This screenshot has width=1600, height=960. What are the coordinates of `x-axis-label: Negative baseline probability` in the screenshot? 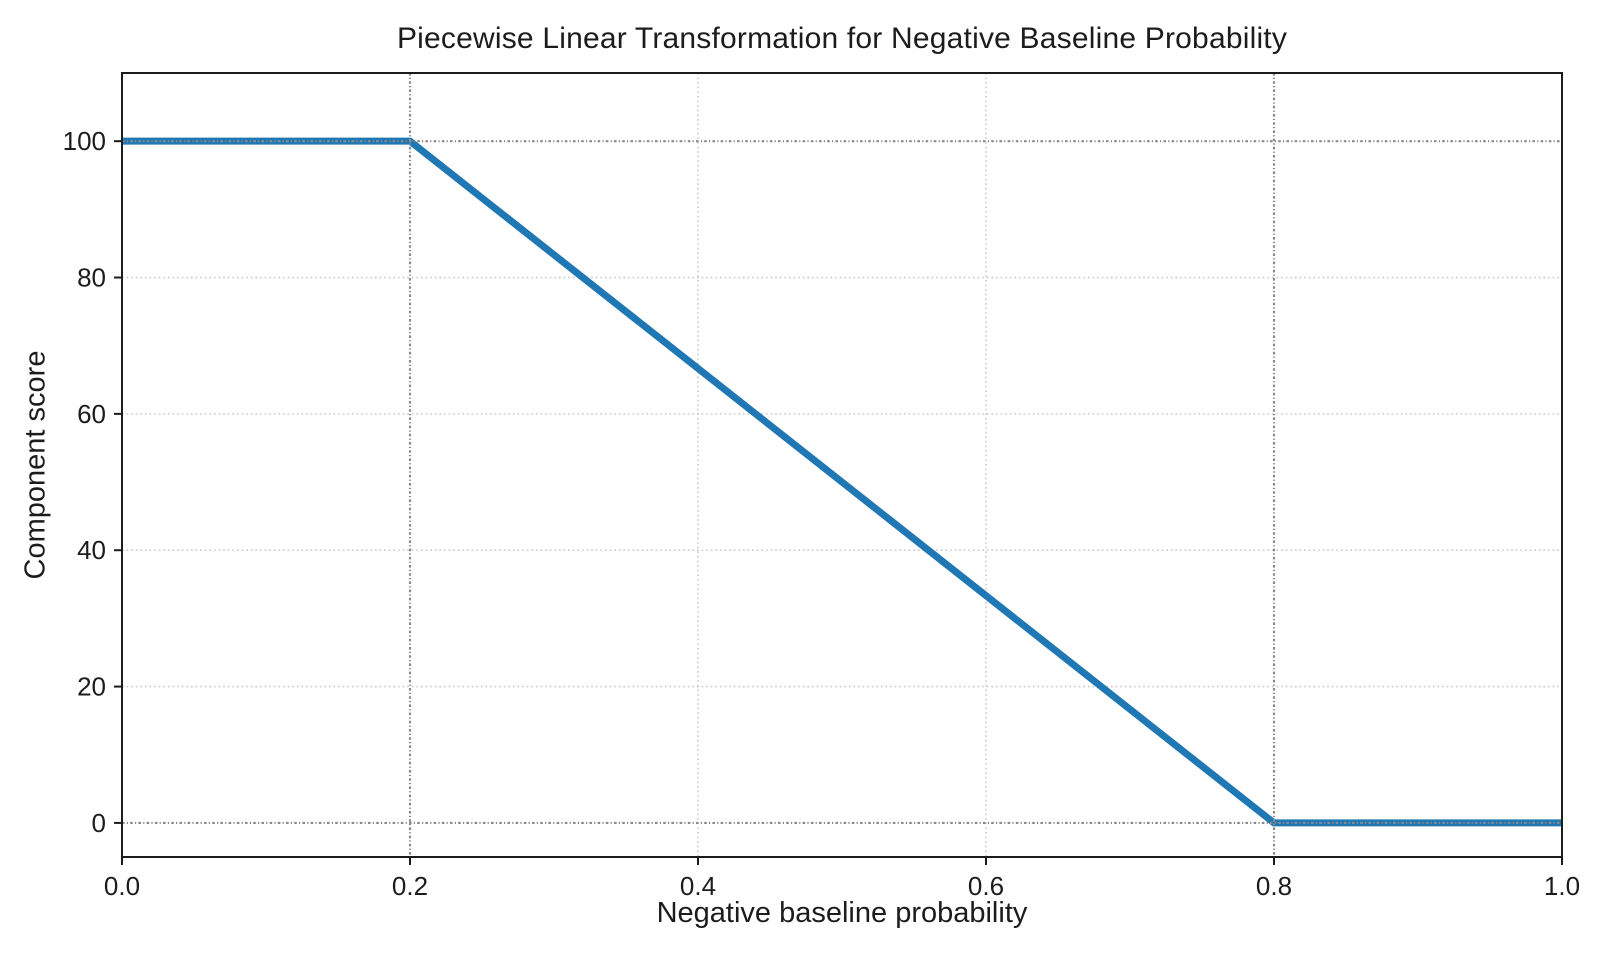 It's located at (842, 913).